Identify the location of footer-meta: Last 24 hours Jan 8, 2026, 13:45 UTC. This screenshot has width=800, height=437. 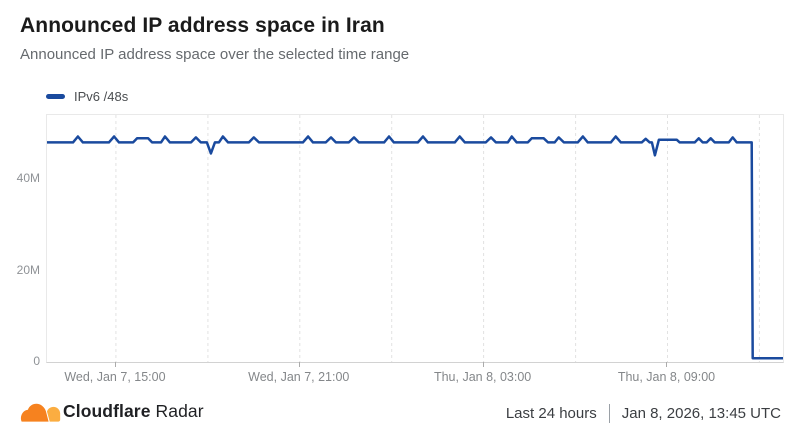
(643, 413).